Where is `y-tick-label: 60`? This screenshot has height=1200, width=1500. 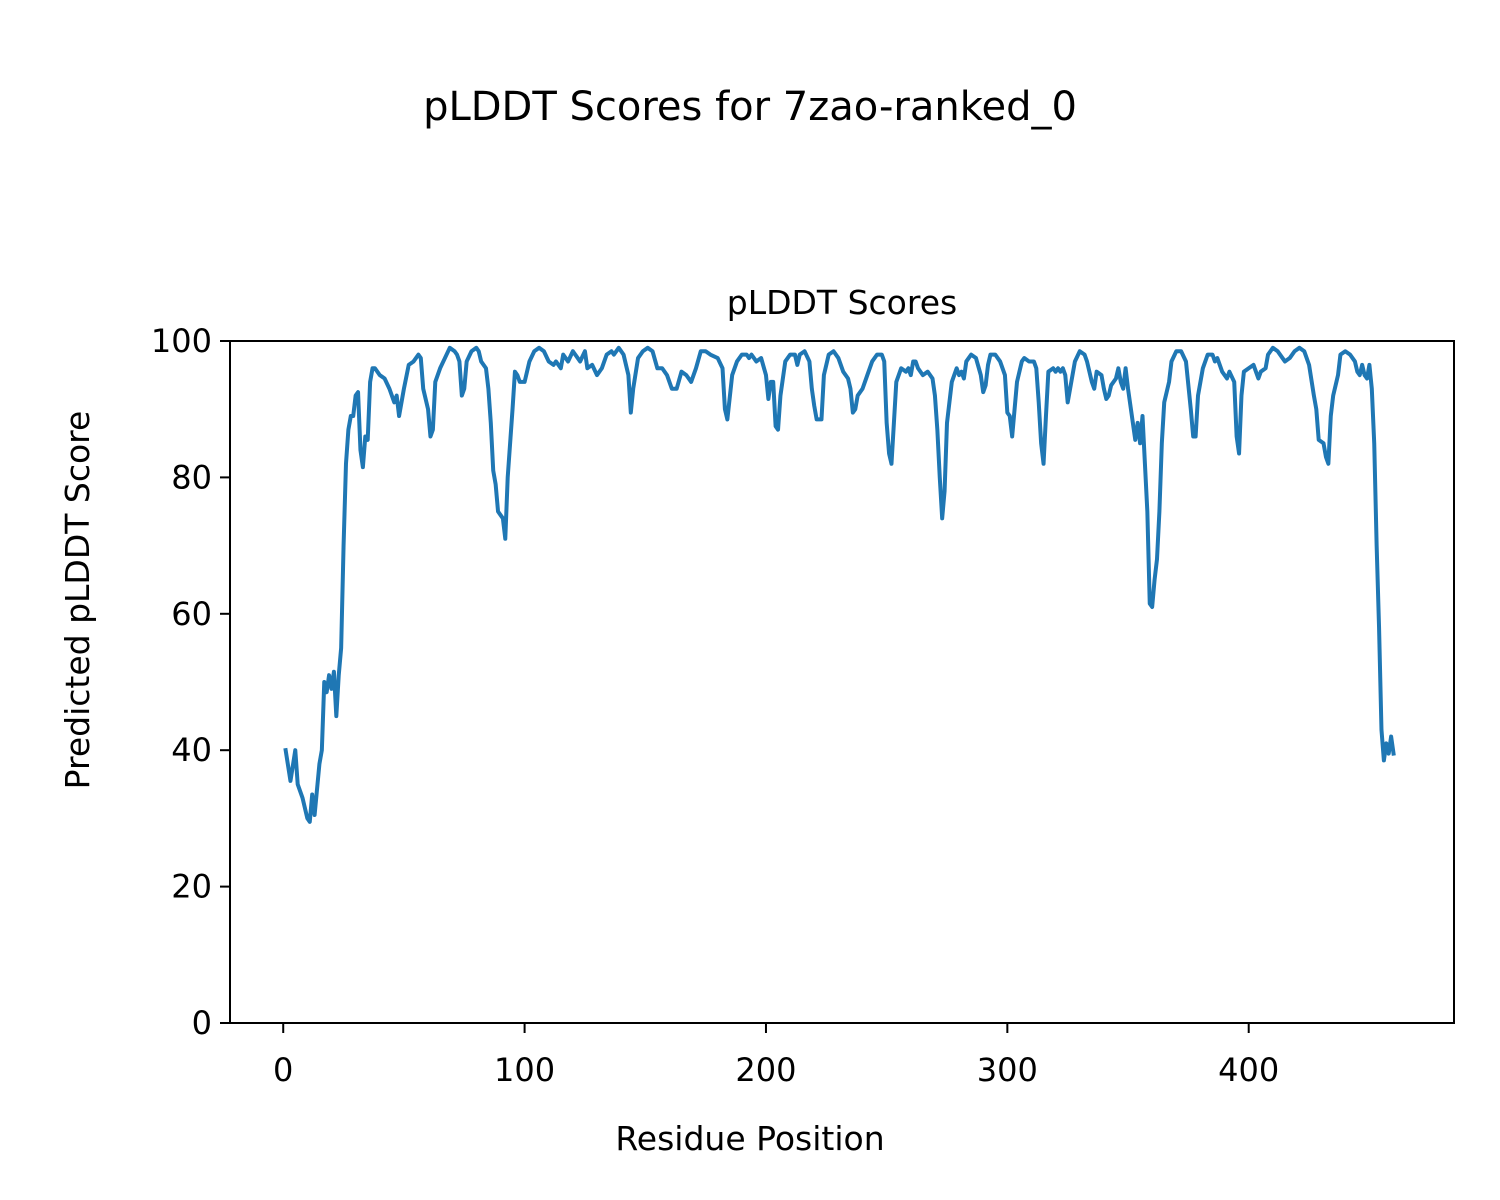 y-tick-label: 60 is located at coordinates (191, 614).